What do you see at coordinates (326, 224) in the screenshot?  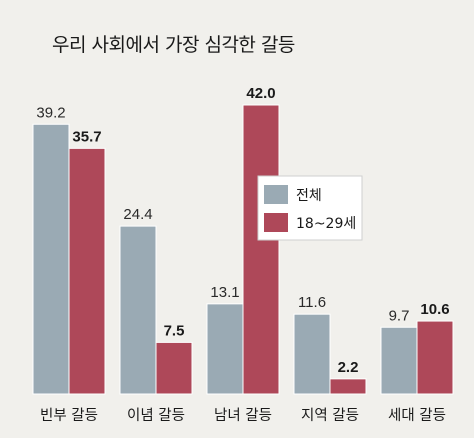 I see `legend-label-18-29: 18~29세` at bounding box center [326, 224].